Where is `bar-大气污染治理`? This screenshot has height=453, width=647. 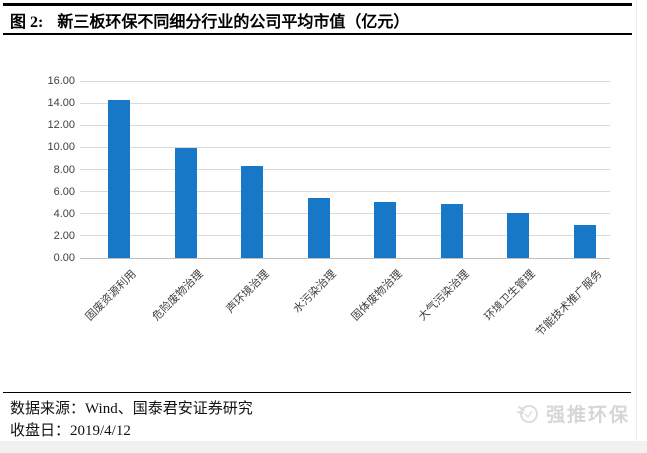 bar-大气污染治理 is located at coordinates (452, 231).